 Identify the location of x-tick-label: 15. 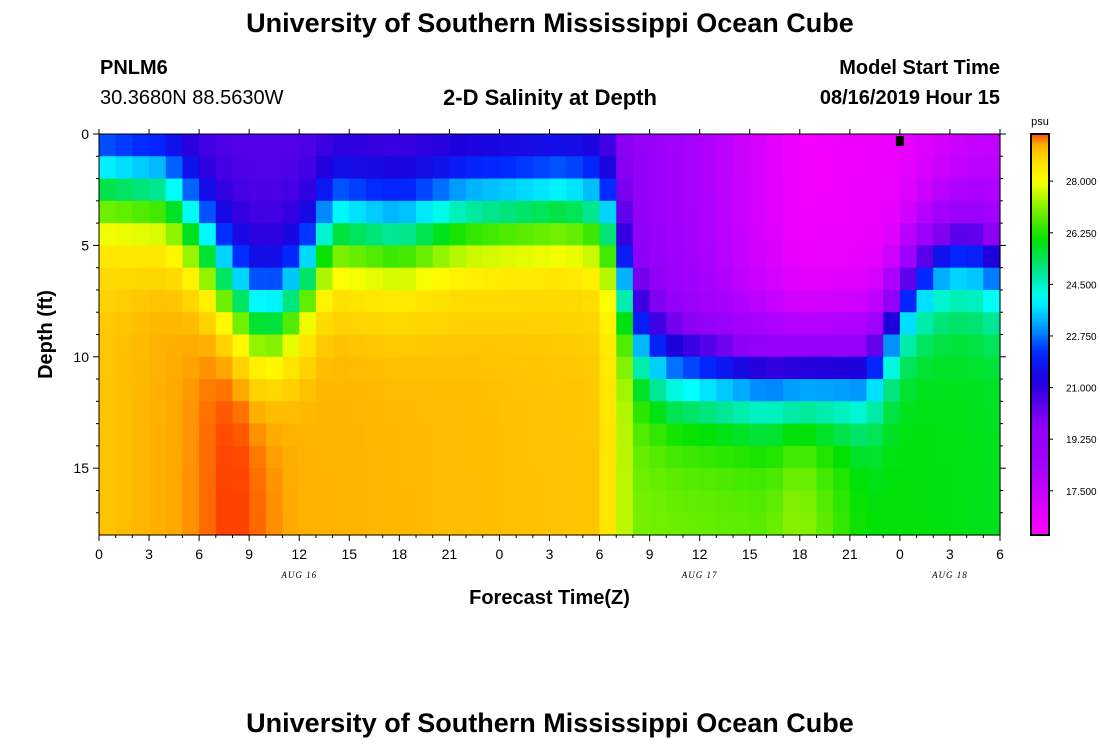
(750, 554).